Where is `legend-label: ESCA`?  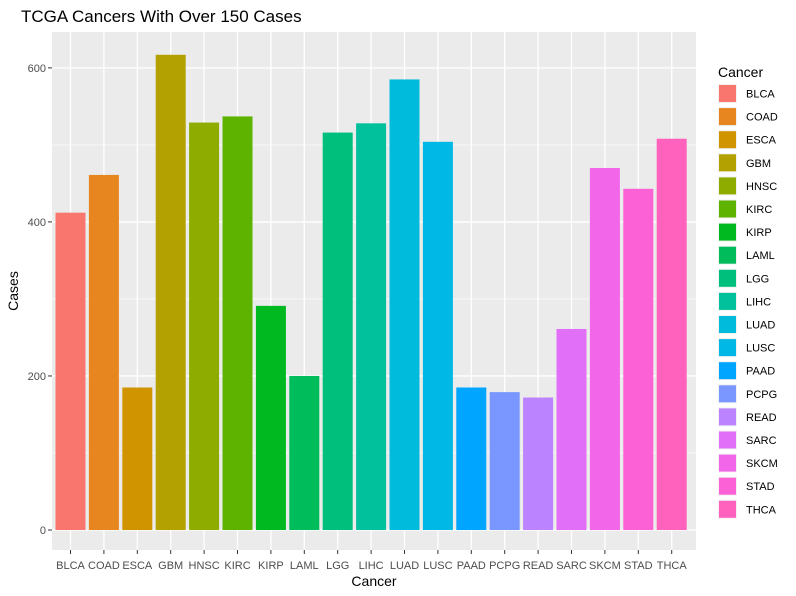 legend-label: ESCA is located at coordinates (761, 141).